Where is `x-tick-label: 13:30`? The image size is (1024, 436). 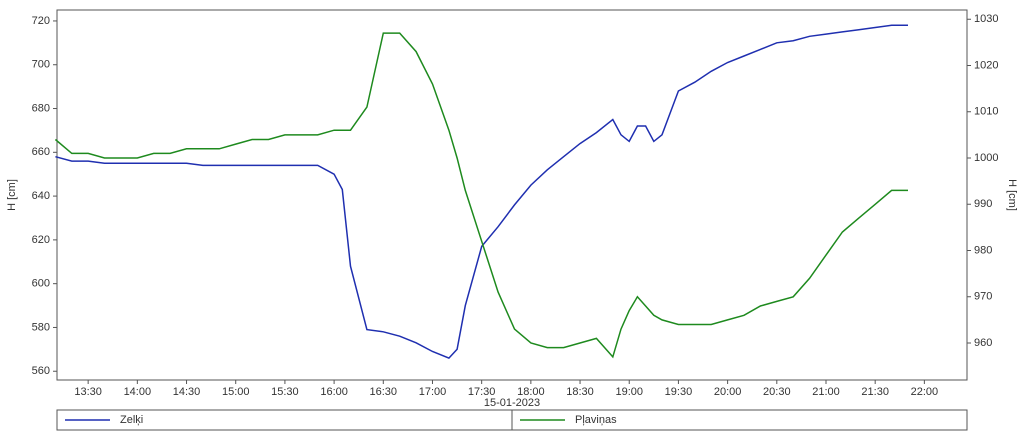 x-tick-label: 13:30 is located at coordinates (88, 392).